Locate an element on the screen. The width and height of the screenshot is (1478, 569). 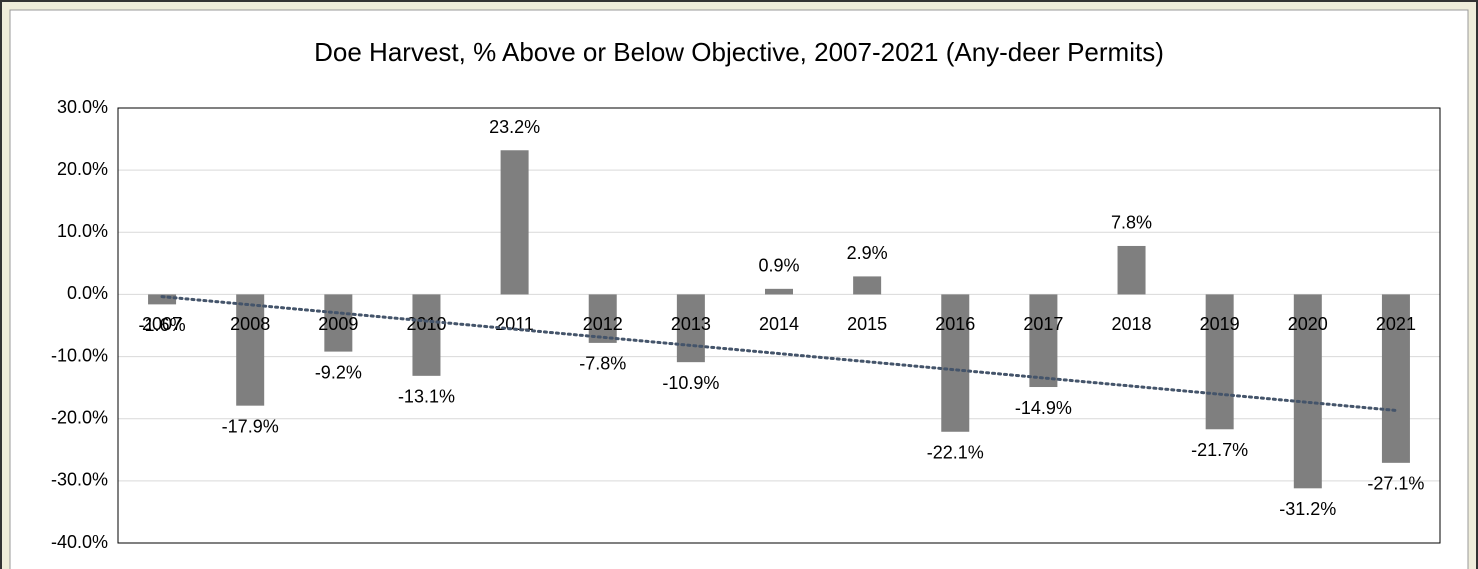
data-label: -13.1% is located at coordinates (426, 397).